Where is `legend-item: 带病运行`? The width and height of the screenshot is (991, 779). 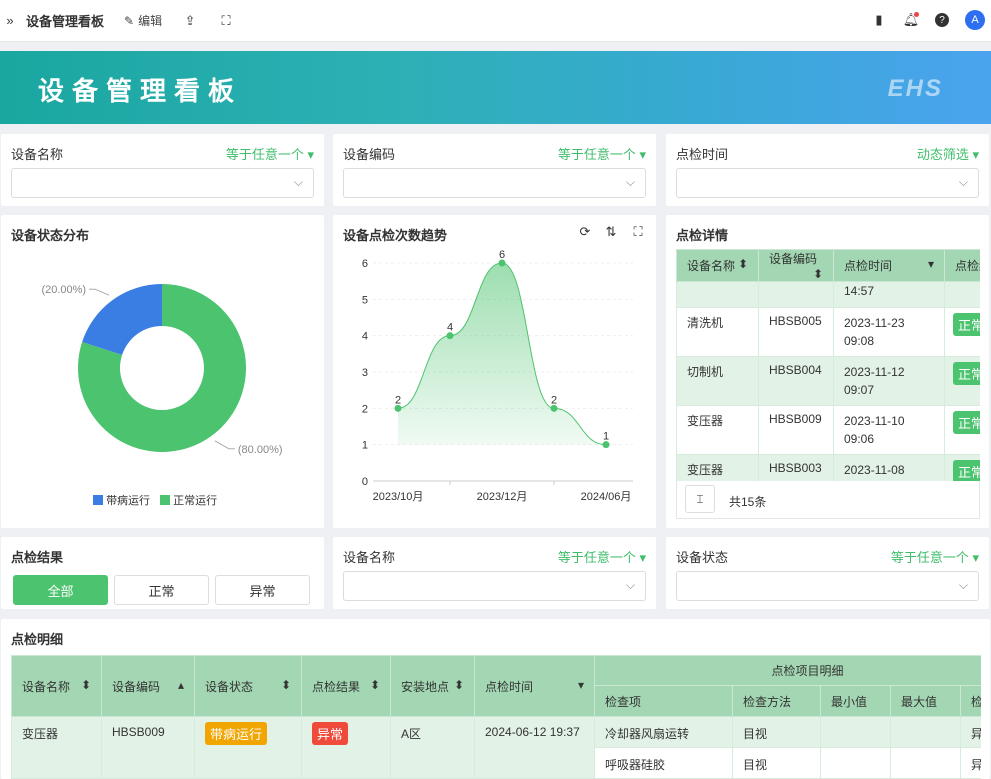
legend-item: 带病运行 is located at coordinates (121, 500).